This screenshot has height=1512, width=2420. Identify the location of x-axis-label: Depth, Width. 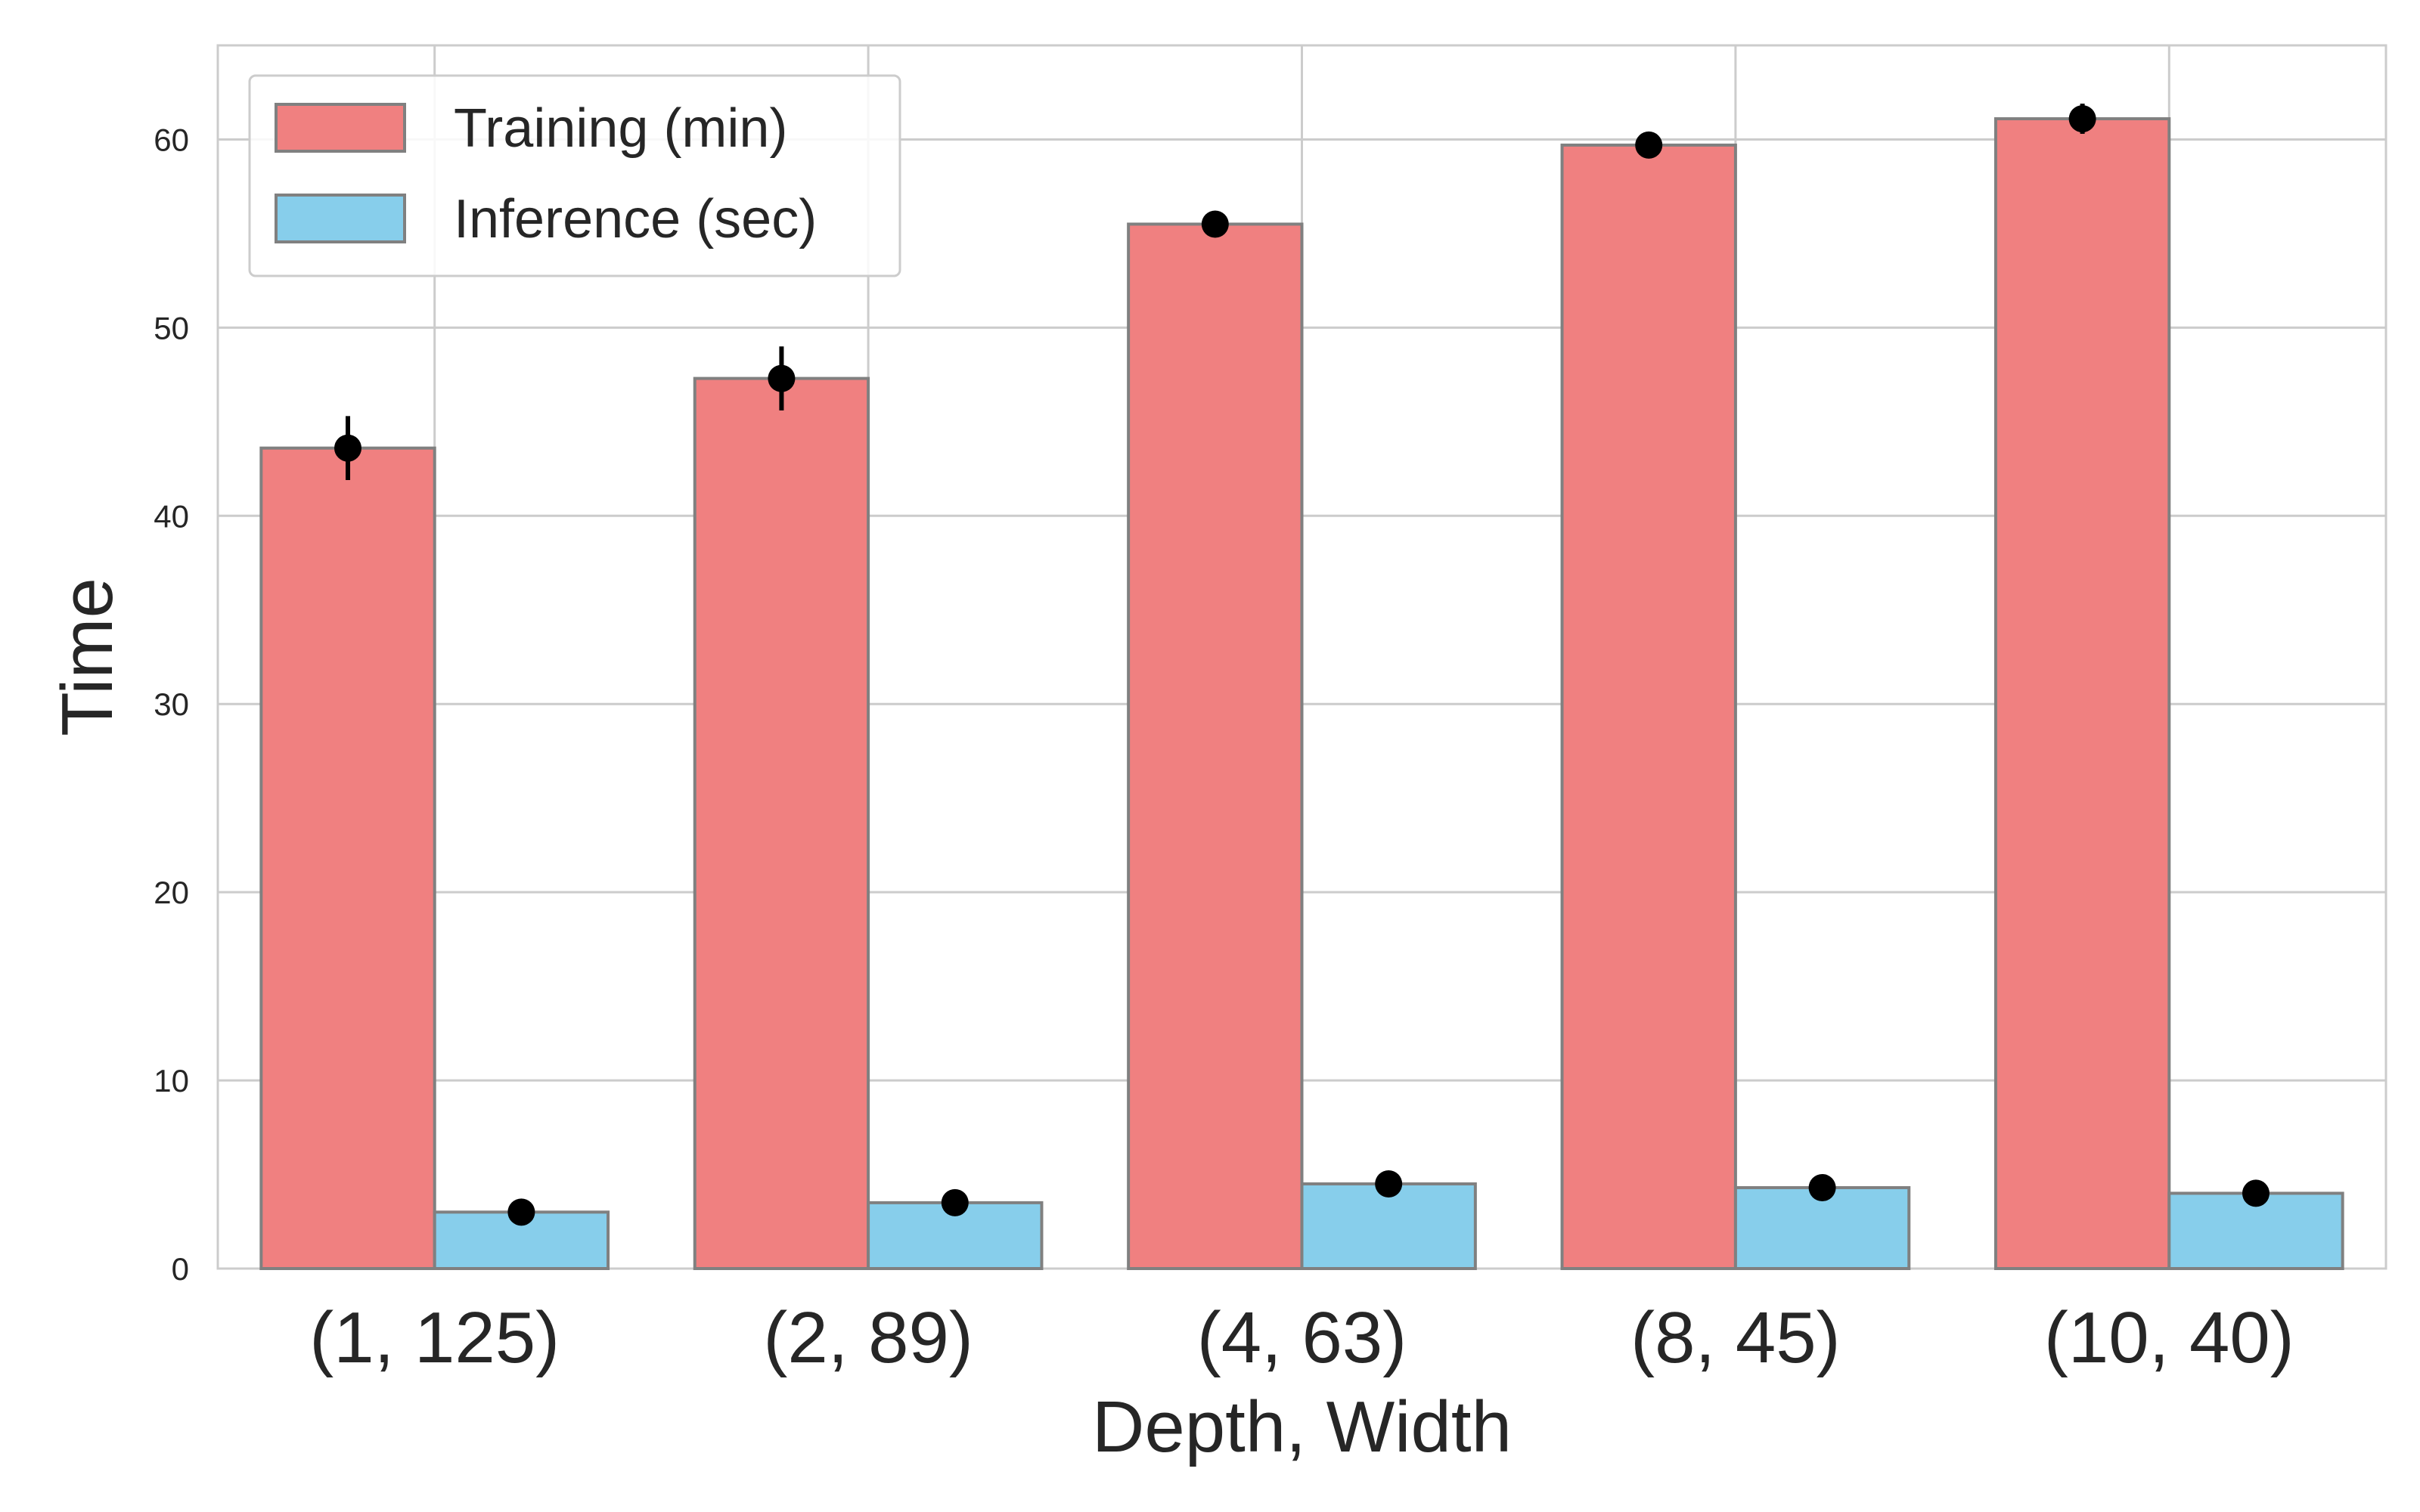
(1302, 1427).